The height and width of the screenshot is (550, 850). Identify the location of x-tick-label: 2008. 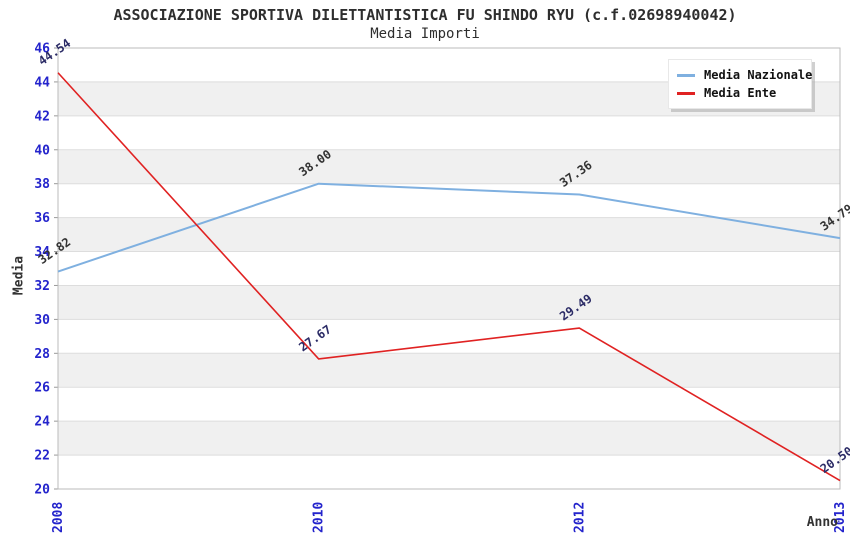
(58, 517).